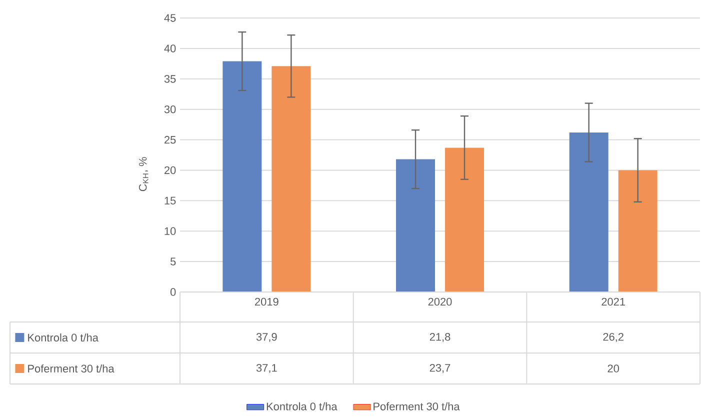 The width and height of the screenshot is (701, 419). What do you see at coordinates (440, 302) in the screenshot?
I see `x-tick-label: 2020` at bounding box center [440, 302].